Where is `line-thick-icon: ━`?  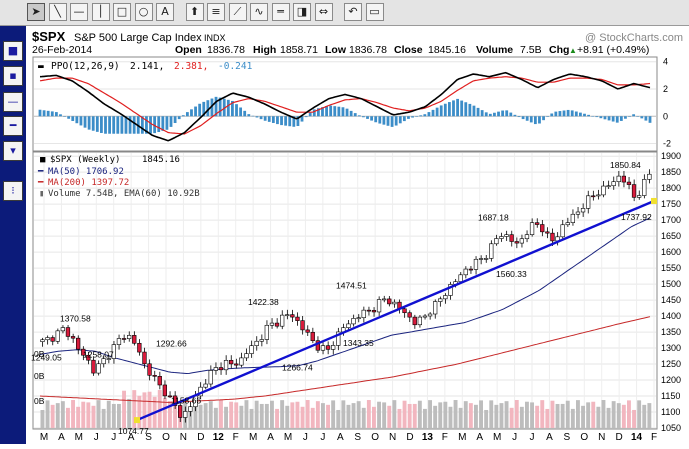 line-thick-icon: ━ is located at coordinates (13, 126).